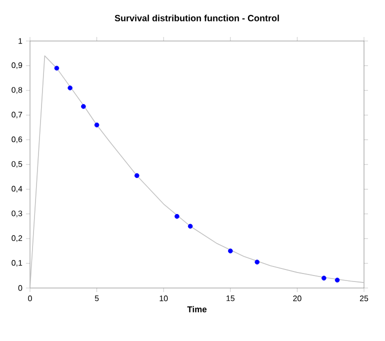 Image resolution: width=385 pixels, height=341 pixels. What do you see at coordinates (17, 189) in the screenshot?
I see `y-tick-label: 0,4` at bounding box center [17, 189].